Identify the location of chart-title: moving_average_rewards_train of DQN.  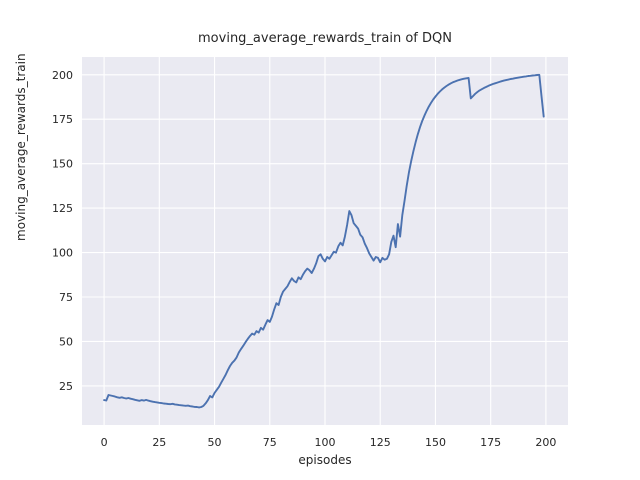
(325, 38).